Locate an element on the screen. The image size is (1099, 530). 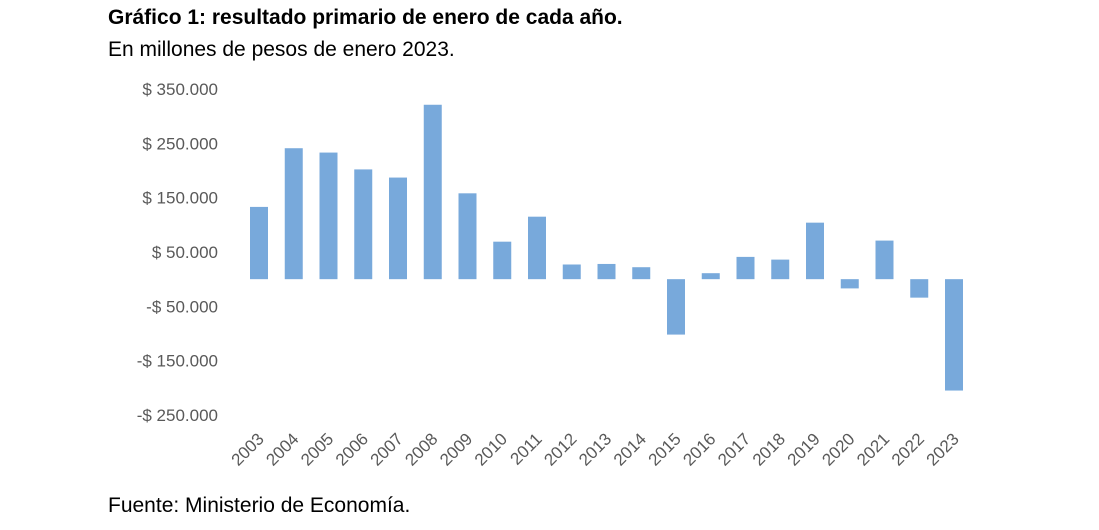
bar-2014 is located at coordinates (641, 273).